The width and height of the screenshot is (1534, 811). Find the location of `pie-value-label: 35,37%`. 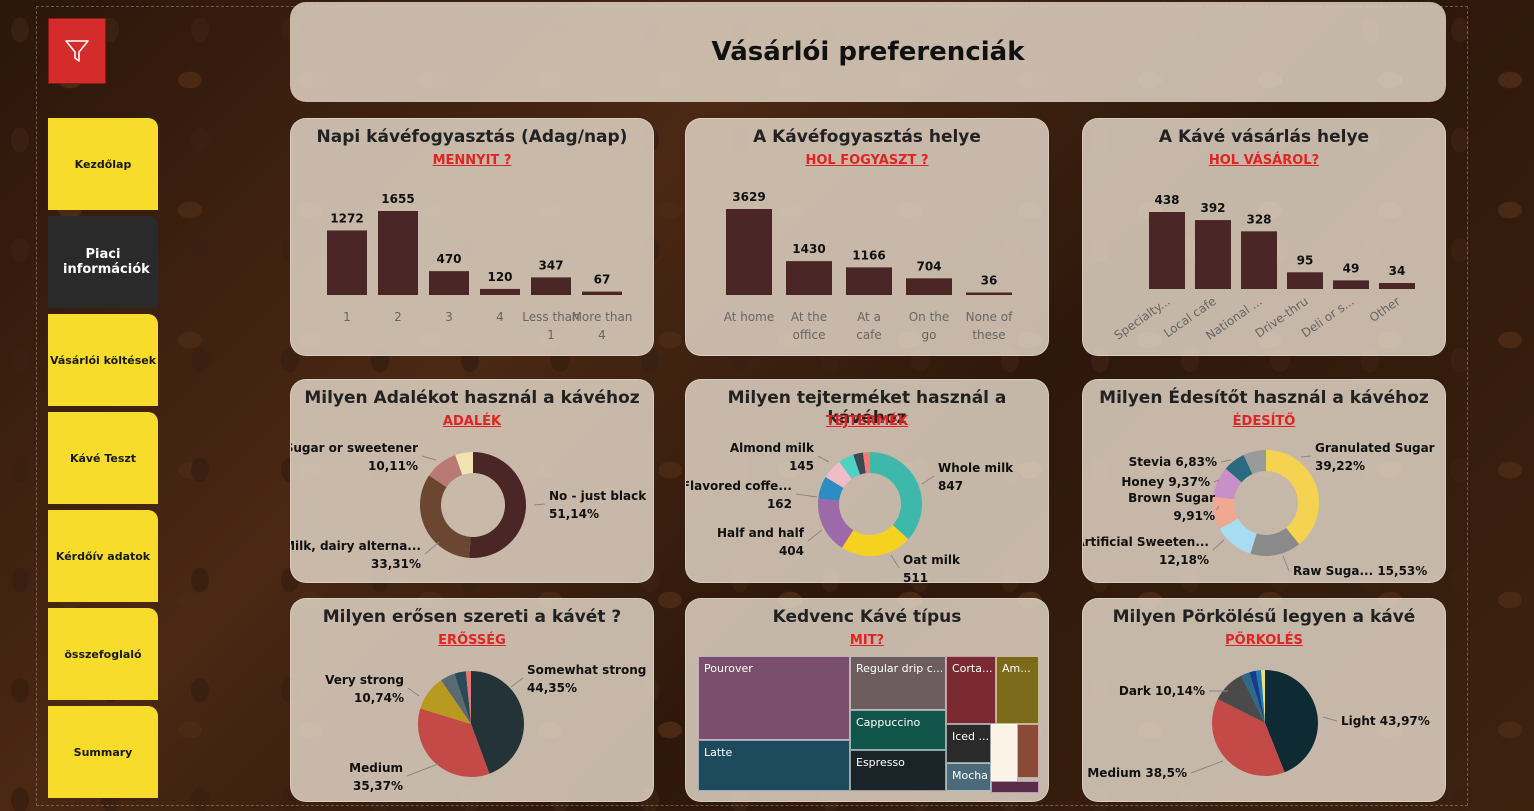

pie-value-label: 35,37% is located at coordinates (378, 786).